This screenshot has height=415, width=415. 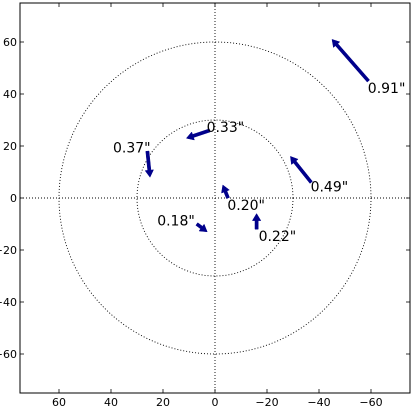 I want to click on vector-label-2: 0.33", so click(x=226, y=128).